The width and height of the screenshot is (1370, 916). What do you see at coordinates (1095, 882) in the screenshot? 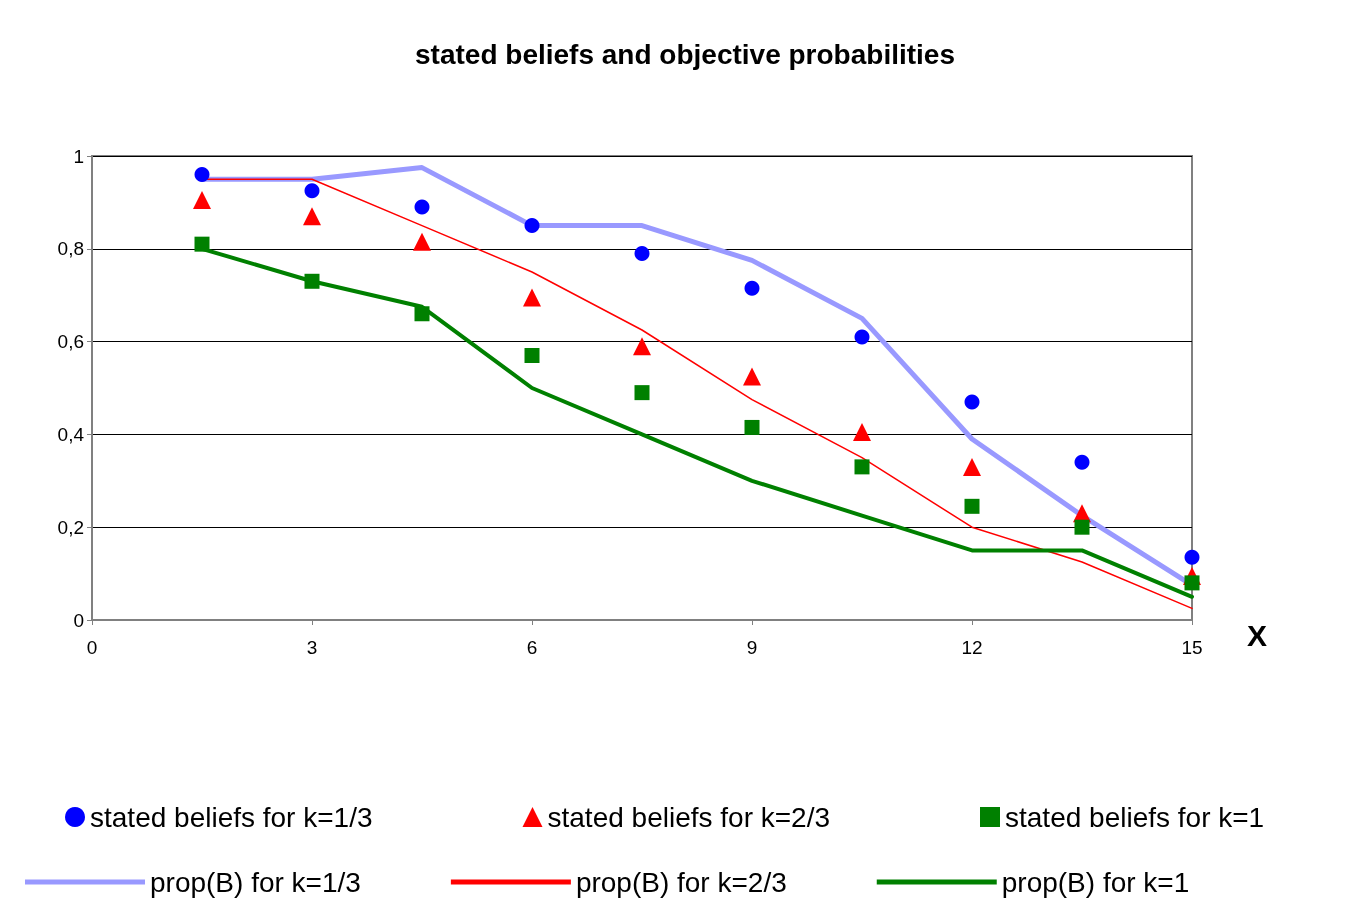
I see `legend-label: prop(B) for k=1` at bounding box center [1095, 882].